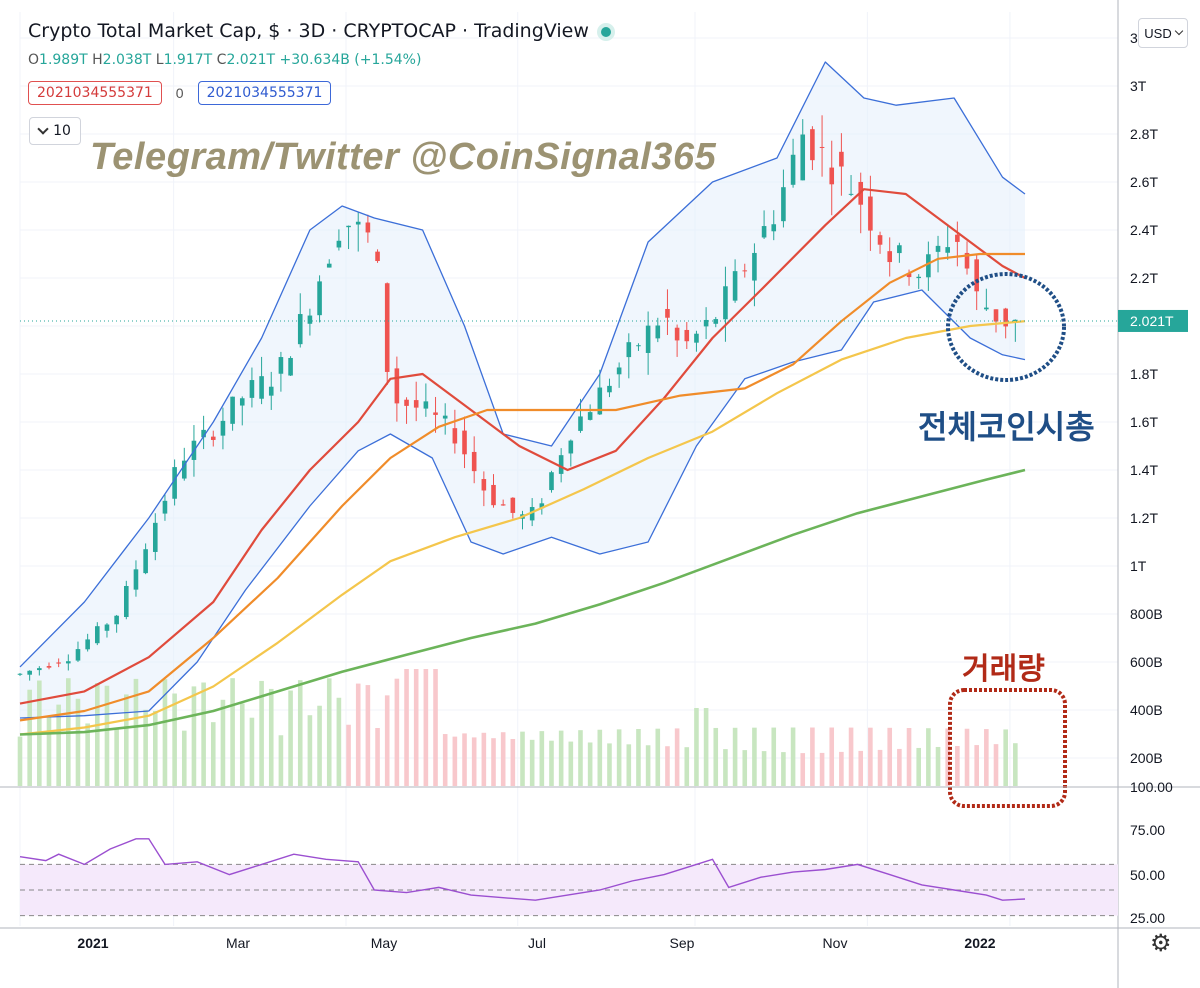  Describe the element at coordinates (188, 60) in the screenshot. I see `low-value: 1.917T` at that location.